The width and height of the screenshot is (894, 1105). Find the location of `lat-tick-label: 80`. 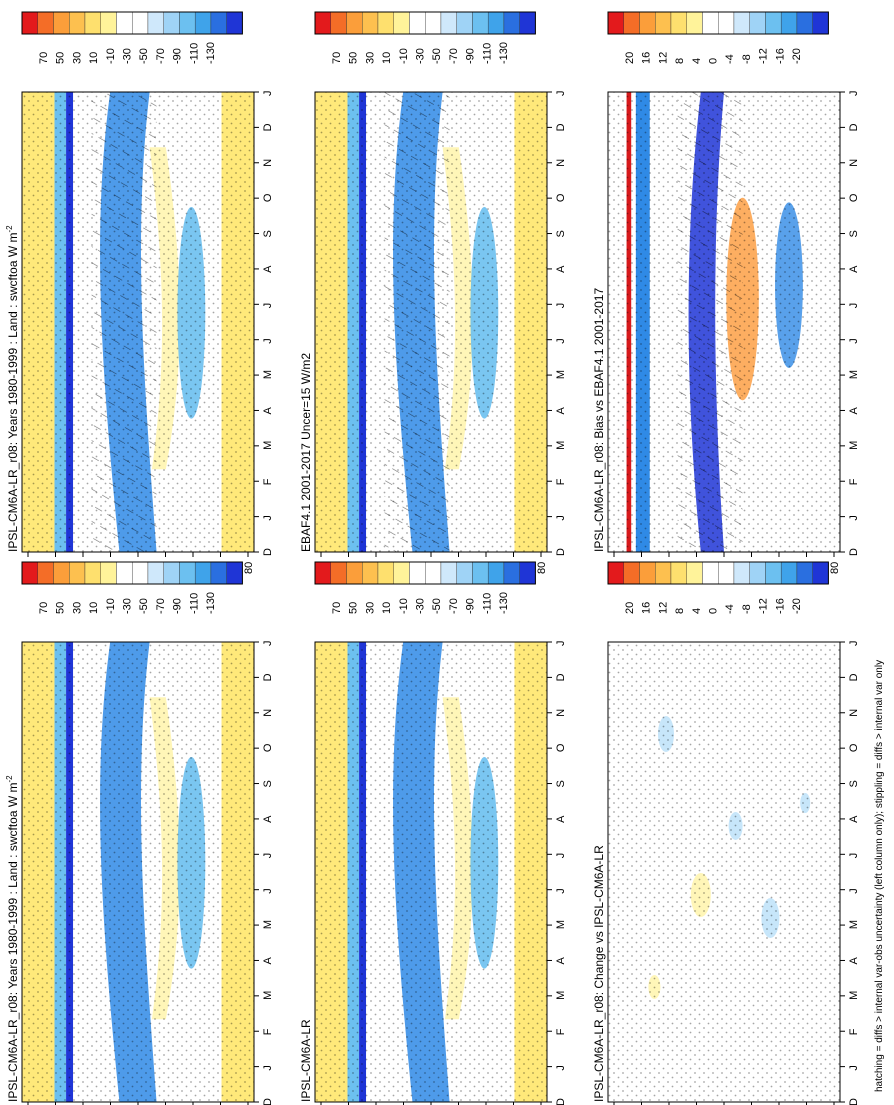

lat-tick-label: 80 is located at coordinates (249, 568).